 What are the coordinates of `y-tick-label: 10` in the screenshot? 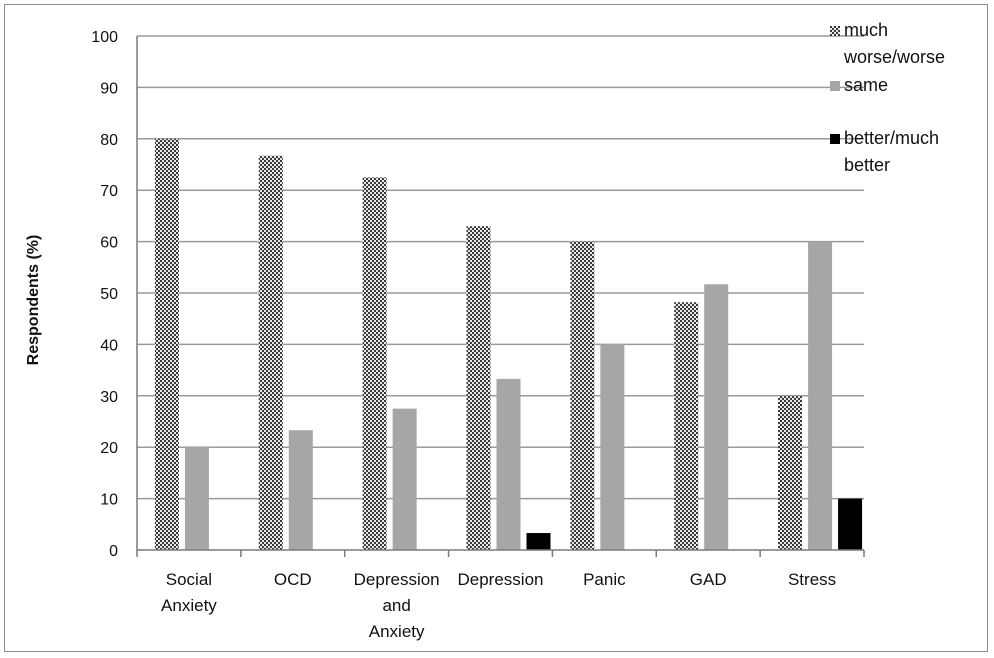 It's located at (109, 500).